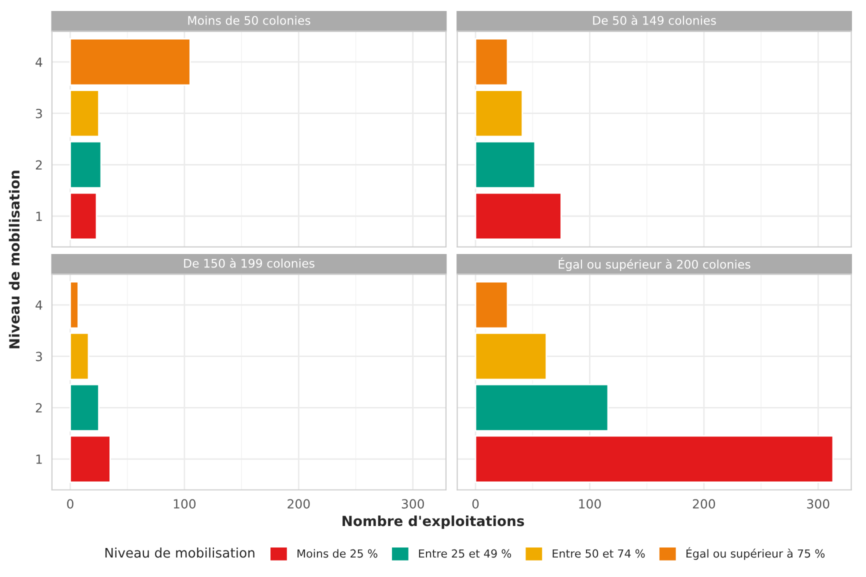  Describe the element at coordinates (654, 20) in the screenshot. I see `chart-title: De 50 à 149 colonies` at that location.